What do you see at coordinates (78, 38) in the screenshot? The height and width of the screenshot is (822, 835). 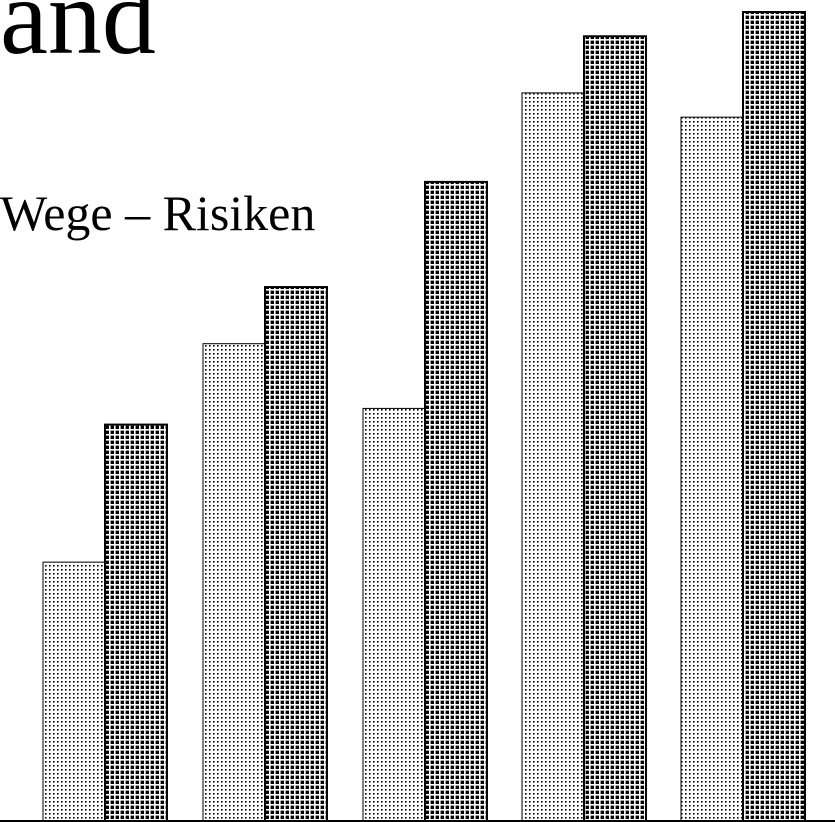 I see `title-fragment: and` at bounding box center [78, 38].